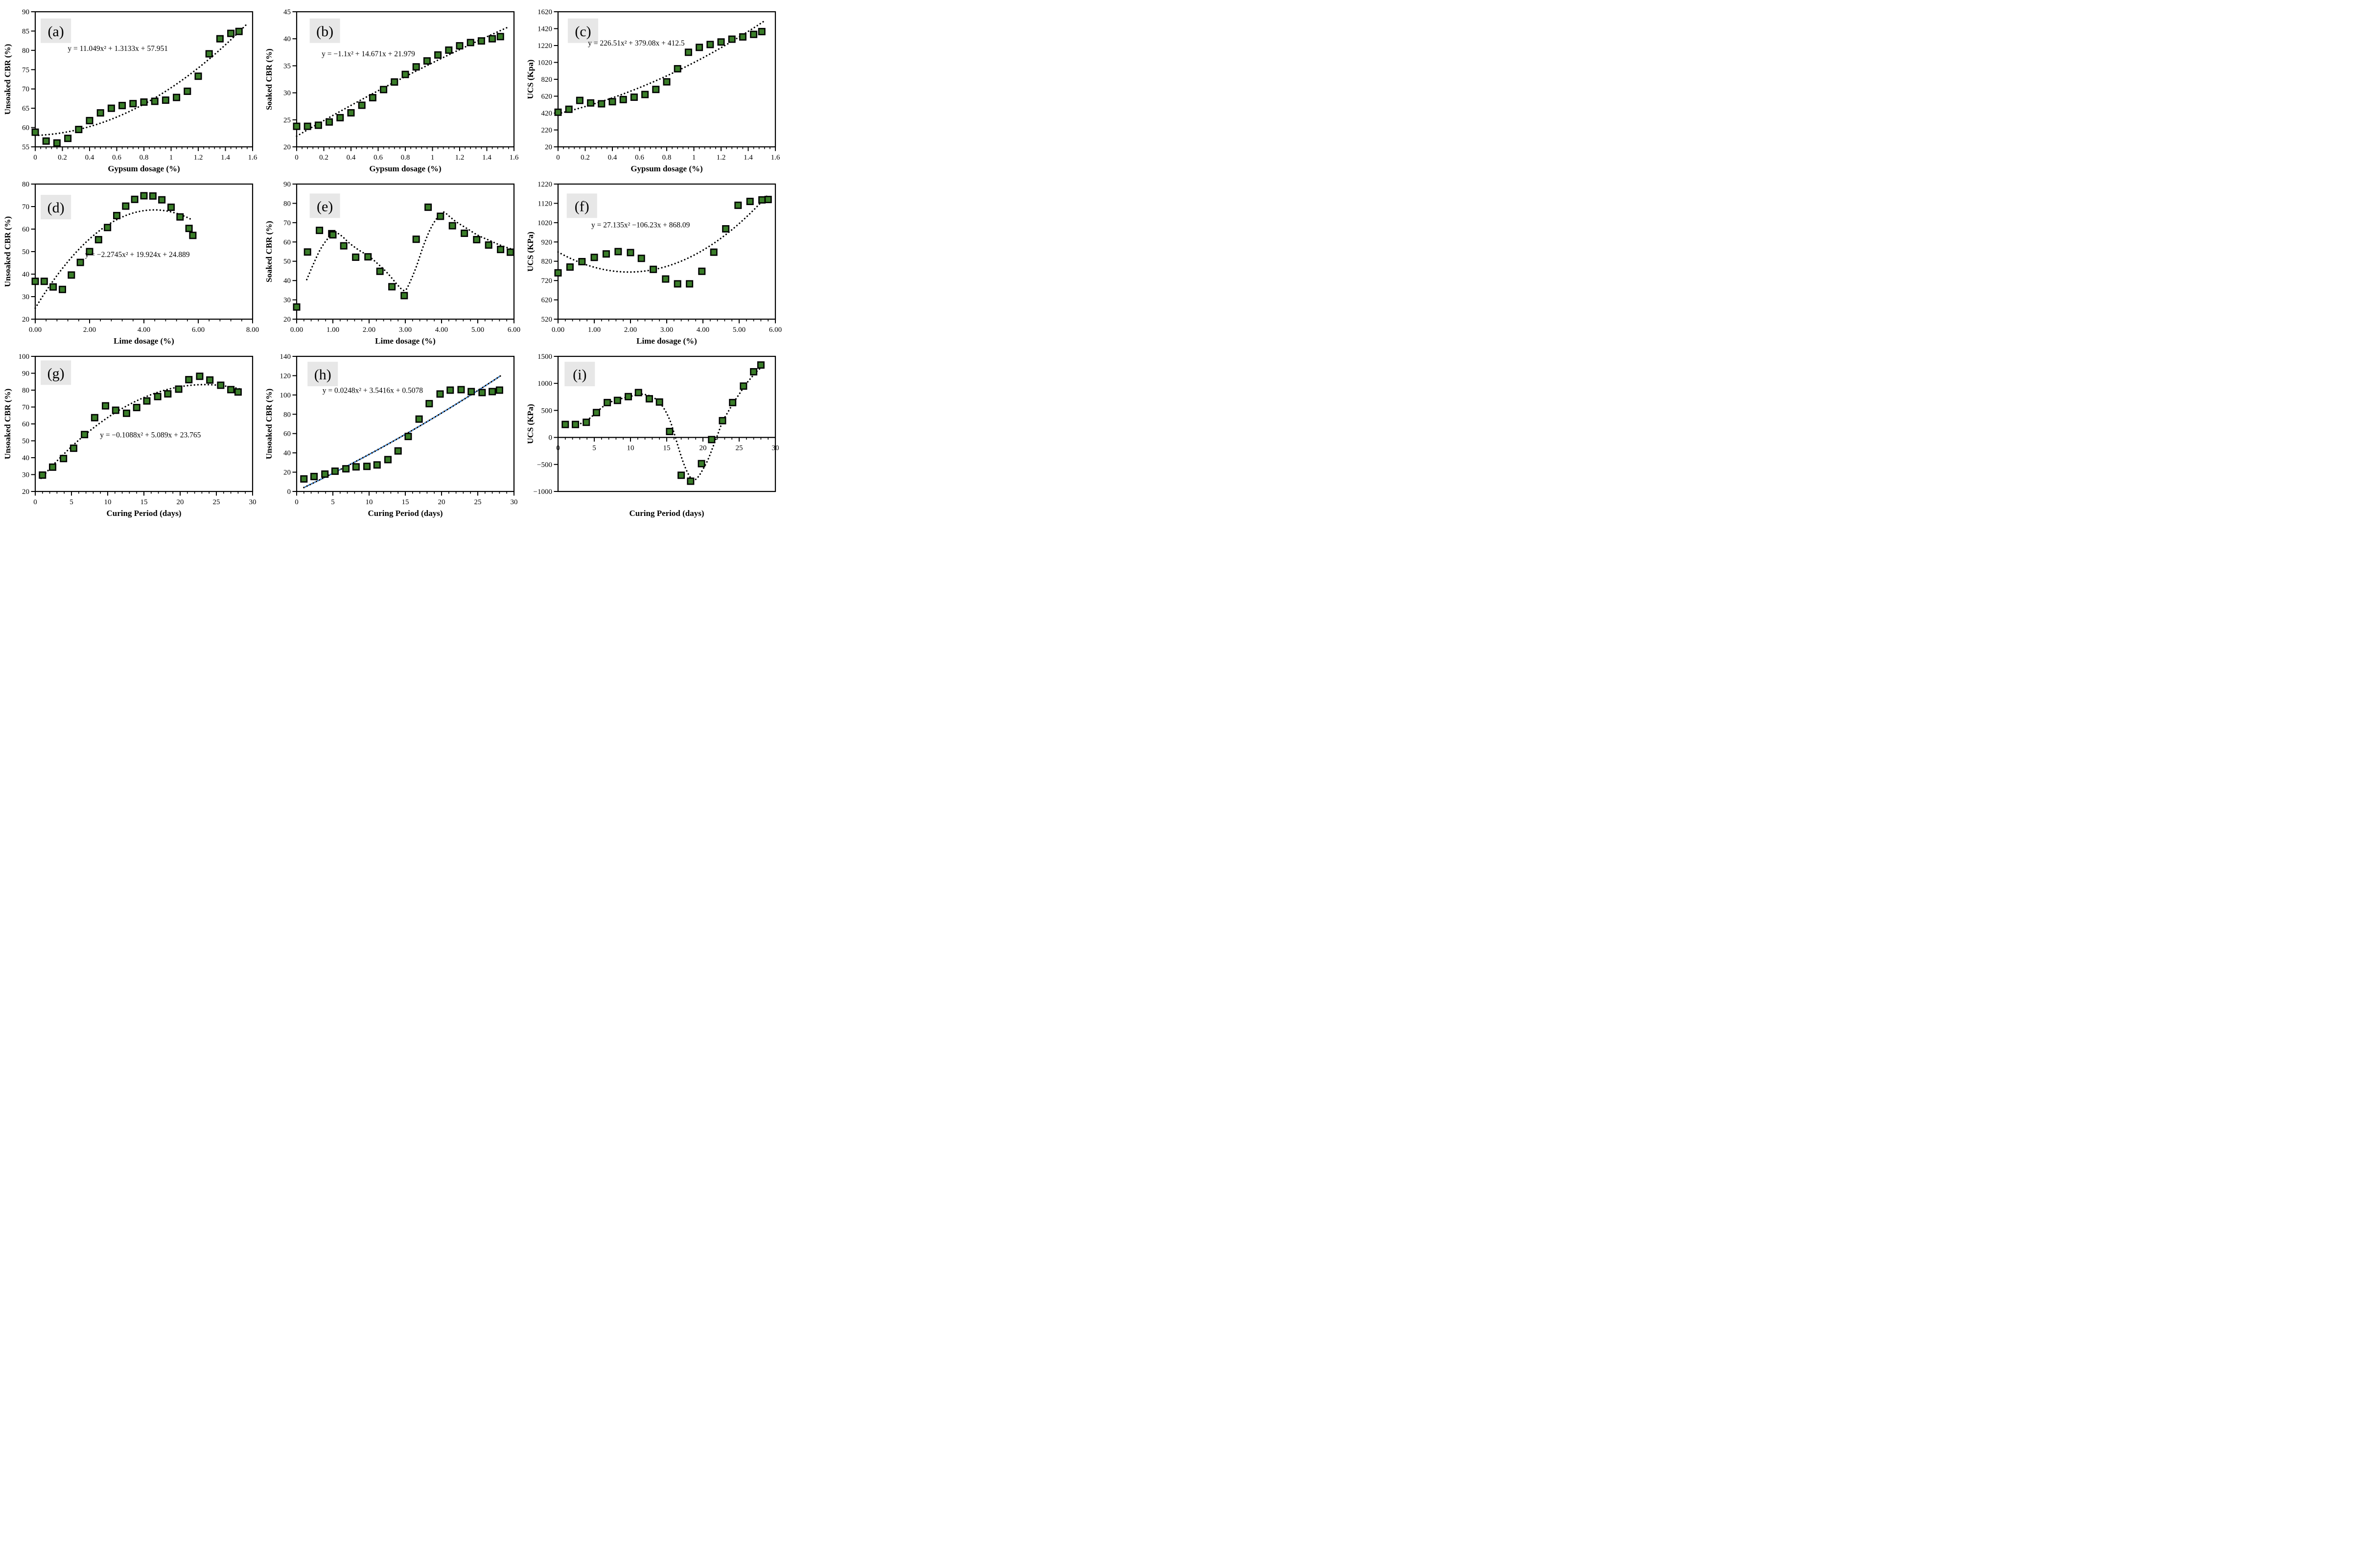 This screenshot has width=2380, height=1563. I want to click on y-axis: −1000 −500 0 500 1000 1500, so click(546, 425).